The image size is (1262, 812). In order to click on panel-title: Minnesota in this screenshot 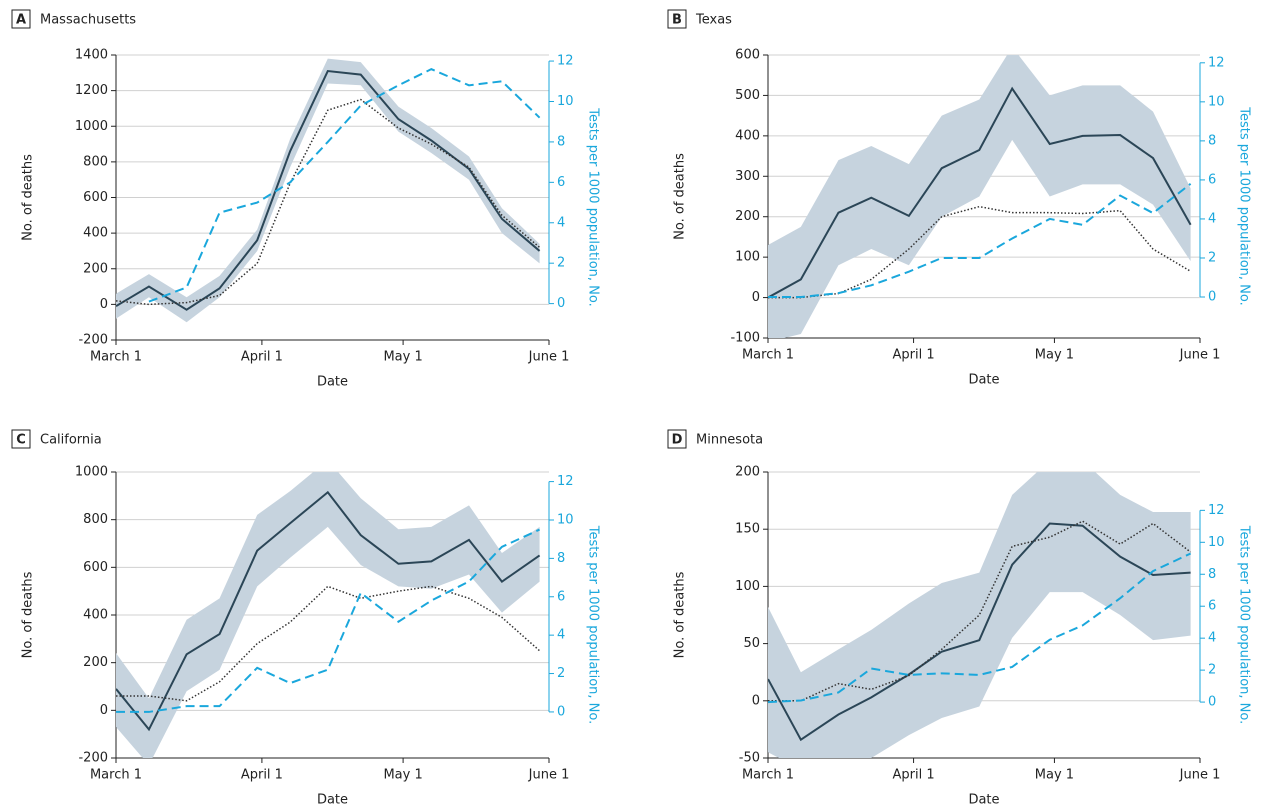, I will do `click(729, 440)`.